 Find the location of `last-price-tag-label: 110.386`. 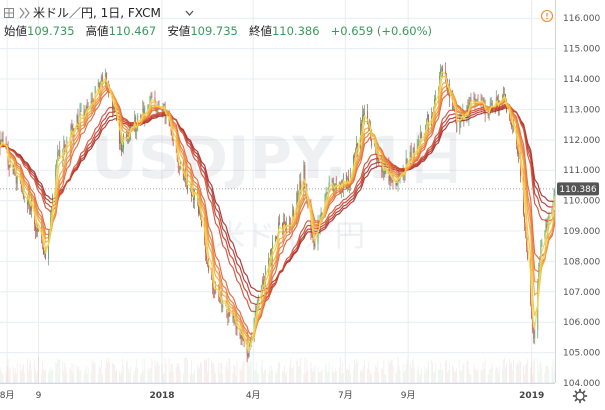

last-price-tag-label: 110.386 is located at coordinates (577, 190).